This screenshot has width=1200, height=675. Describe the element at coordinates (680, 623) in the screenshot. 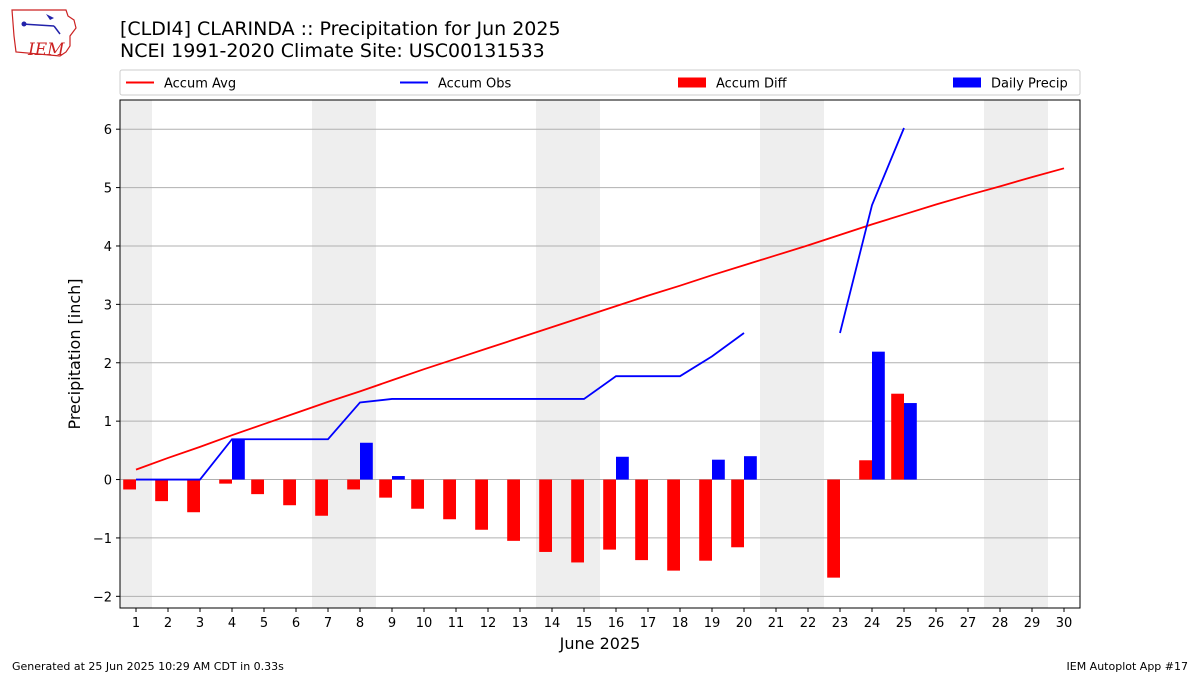

I see `x-tick-label: 18` at that location.